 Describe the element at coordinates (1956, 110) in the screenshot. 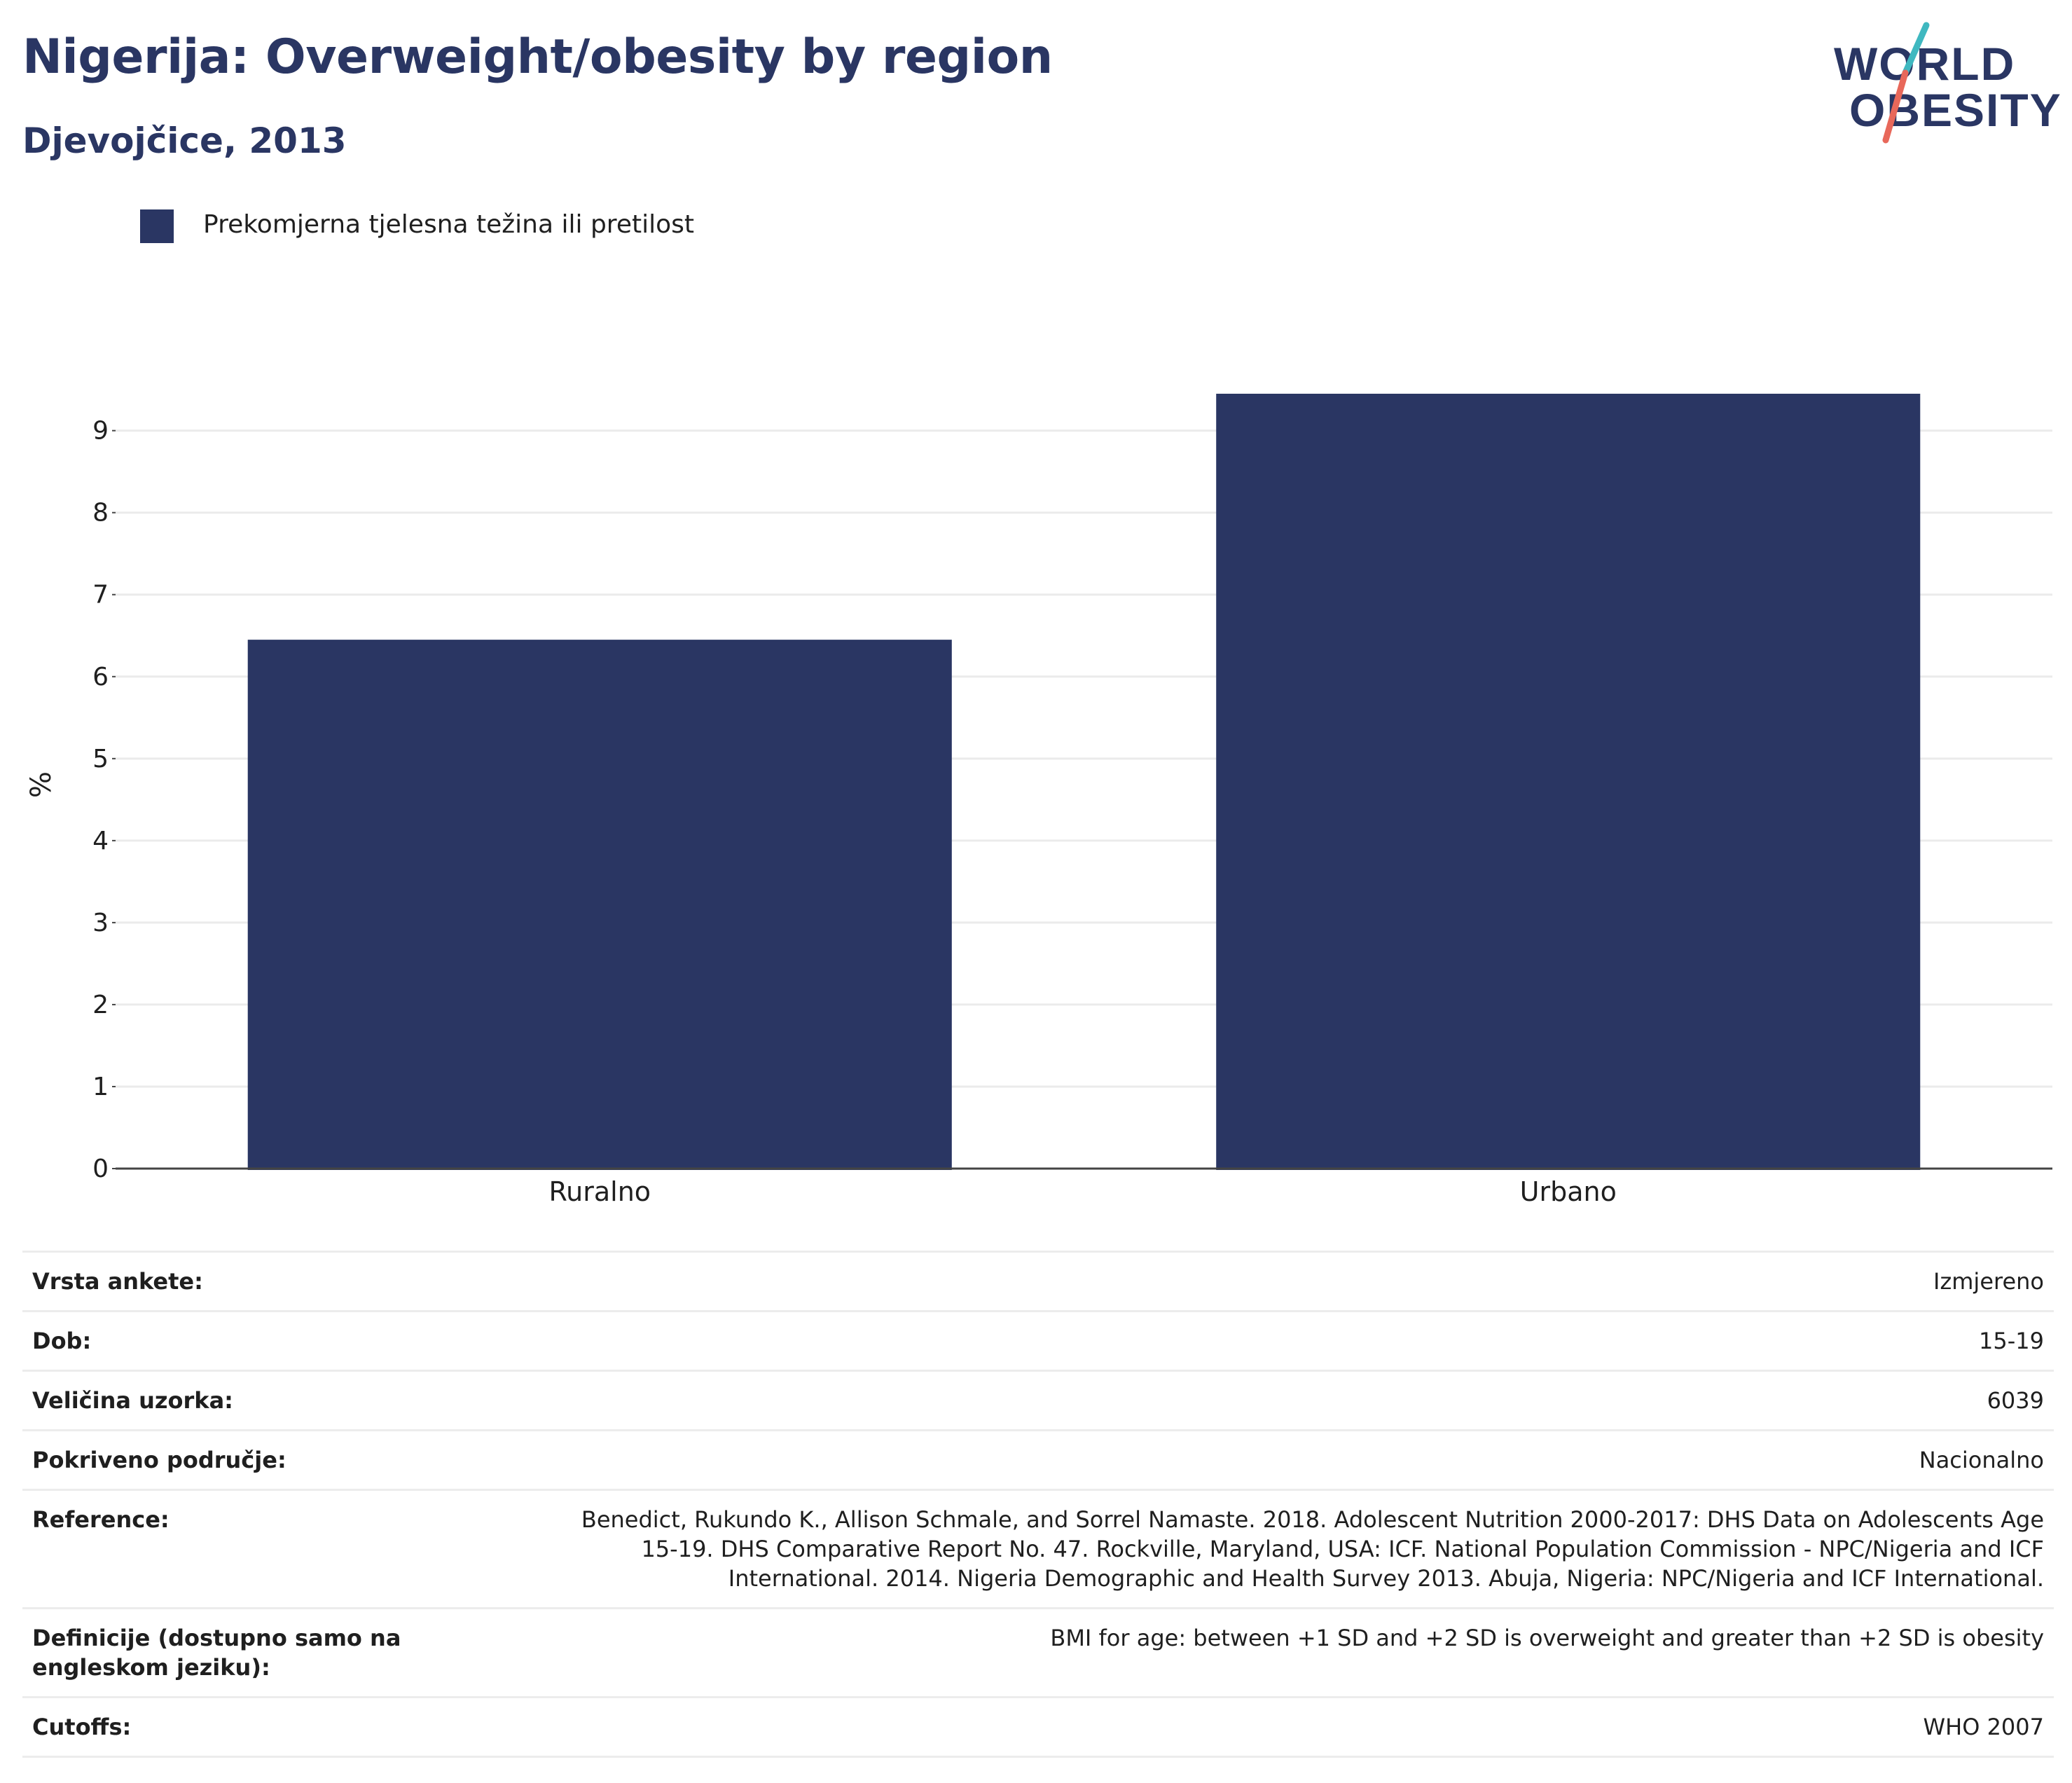

I see `logo-word-obesity: OBESITY` at that location.